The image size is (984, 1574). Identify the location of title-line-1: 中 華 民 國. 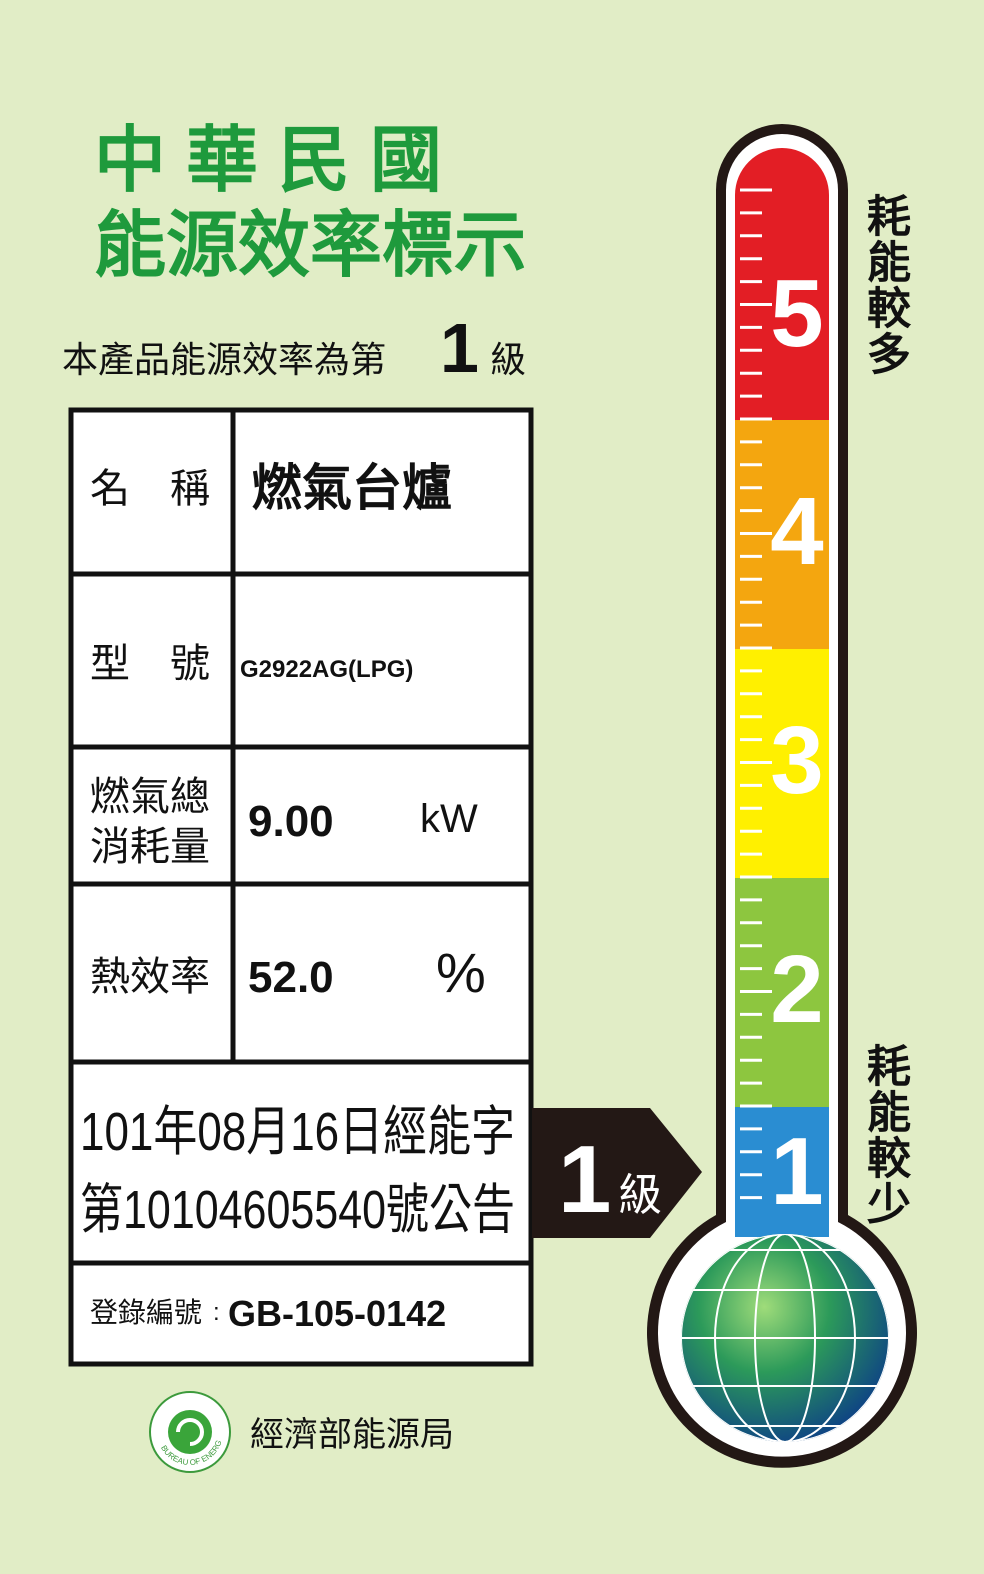
(268, 161).